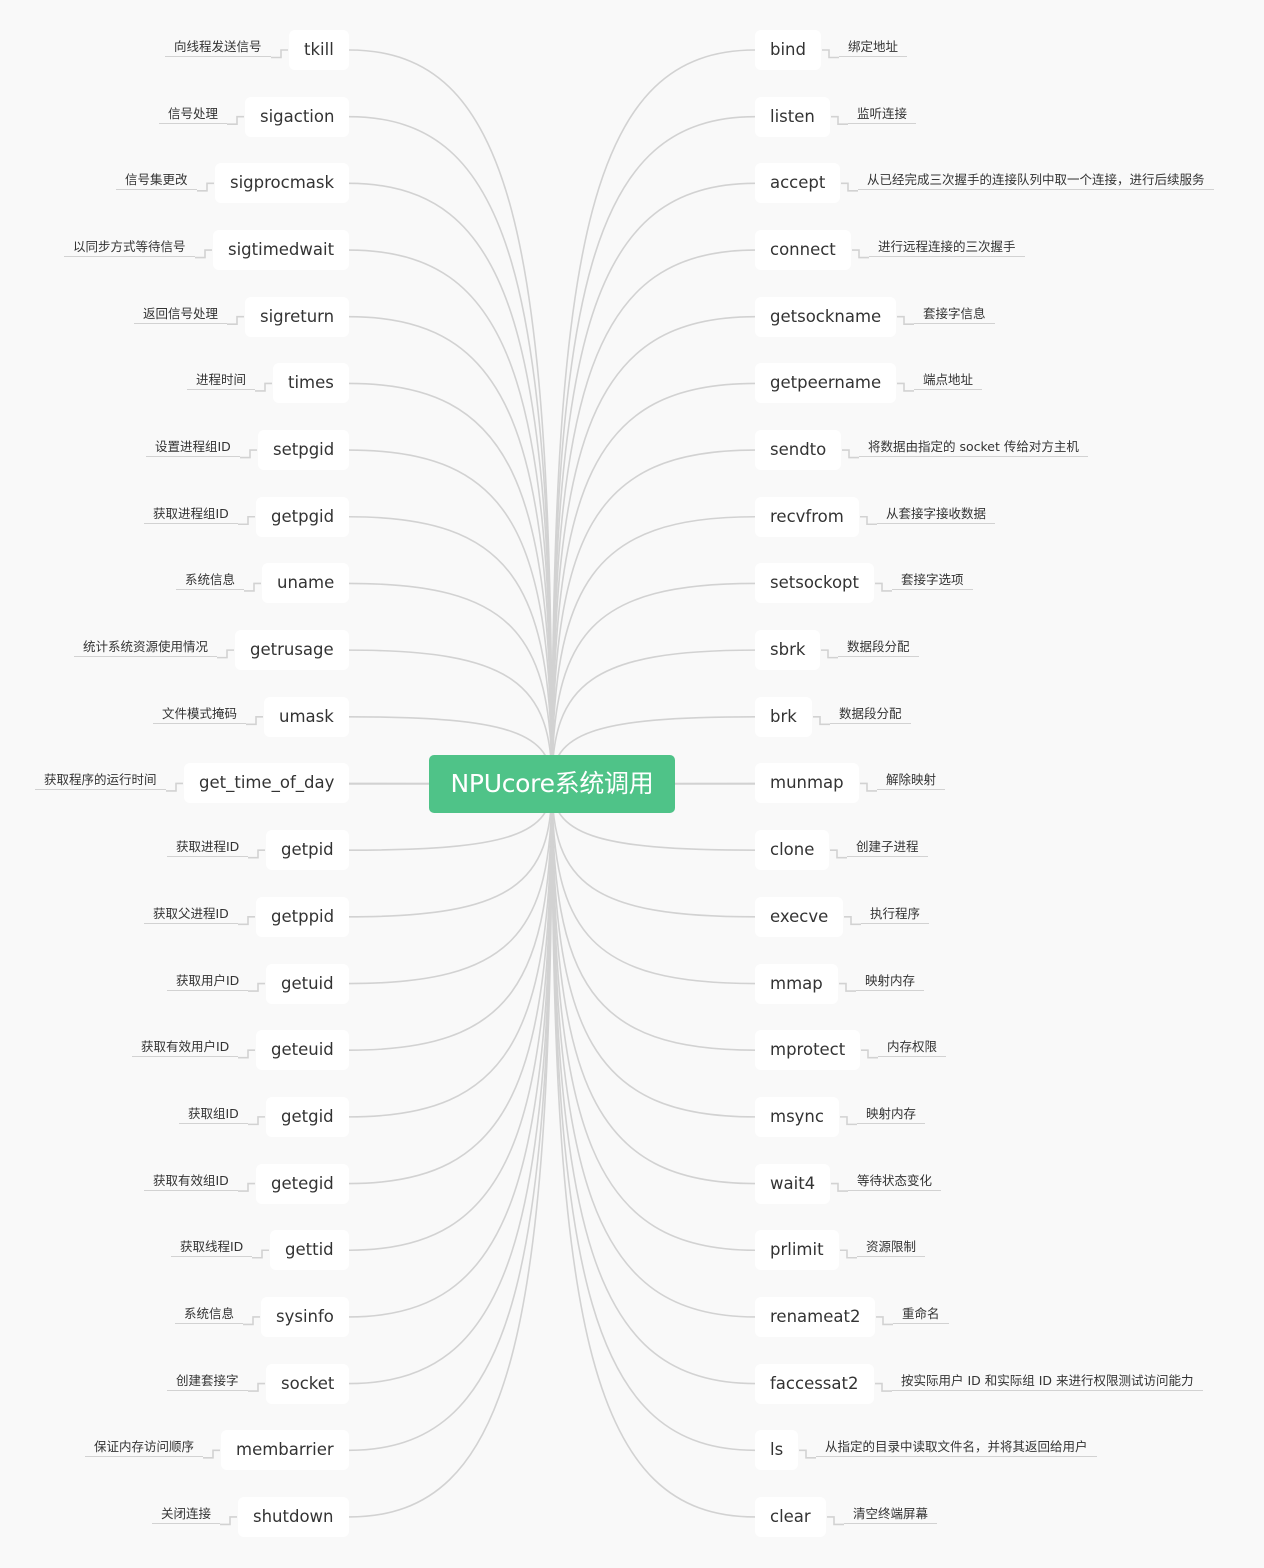  I want to click on branch-description: 解除映射, so click(911, 780).